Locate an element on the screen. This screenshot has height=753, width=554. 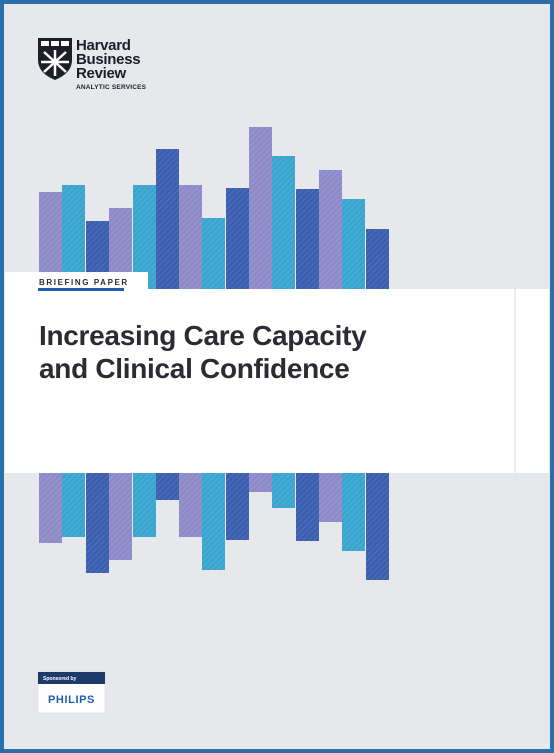
logo-subtitle: ANALYTIC SERVICES is located at coordinates (111, 87).